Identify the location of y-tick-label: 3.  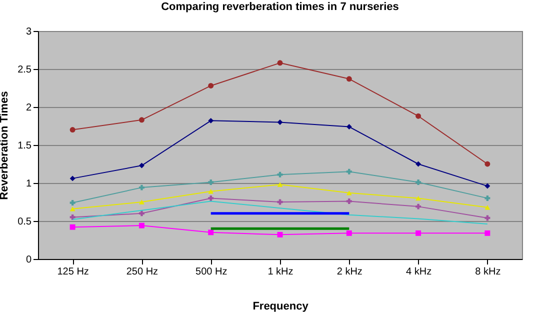
(29, 32).